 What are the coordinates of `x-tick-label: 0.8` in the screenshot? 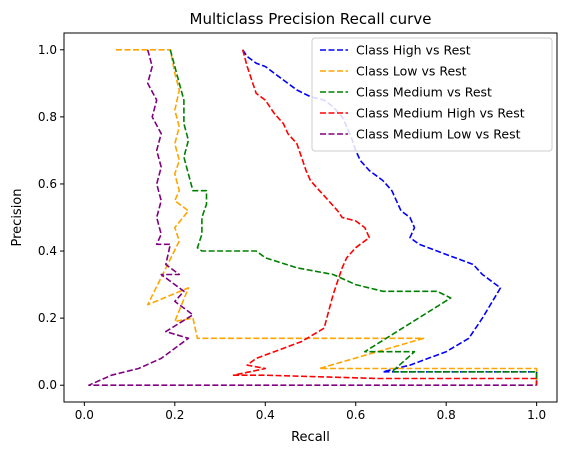 It's located at (446, 415).